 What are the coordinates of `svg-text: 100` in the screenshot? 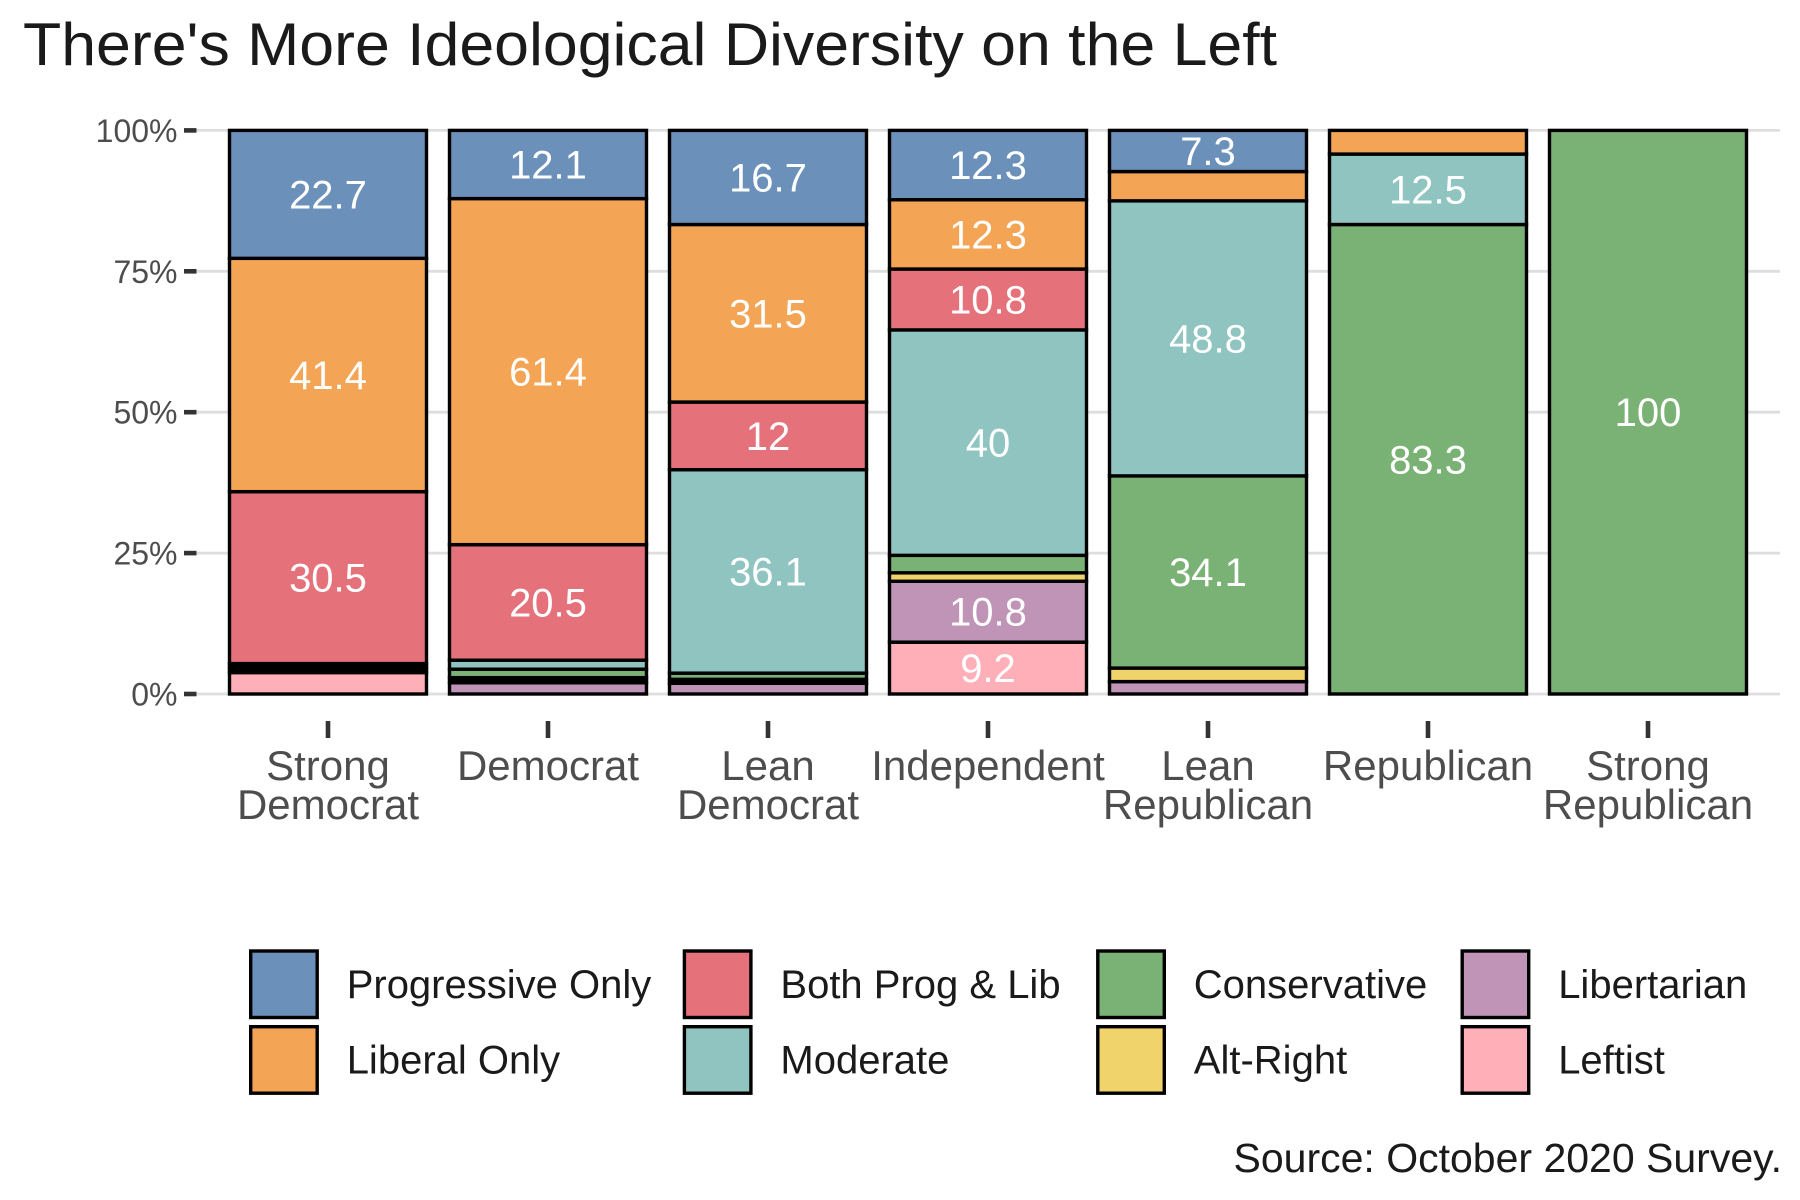 It's located at (1648, 413).